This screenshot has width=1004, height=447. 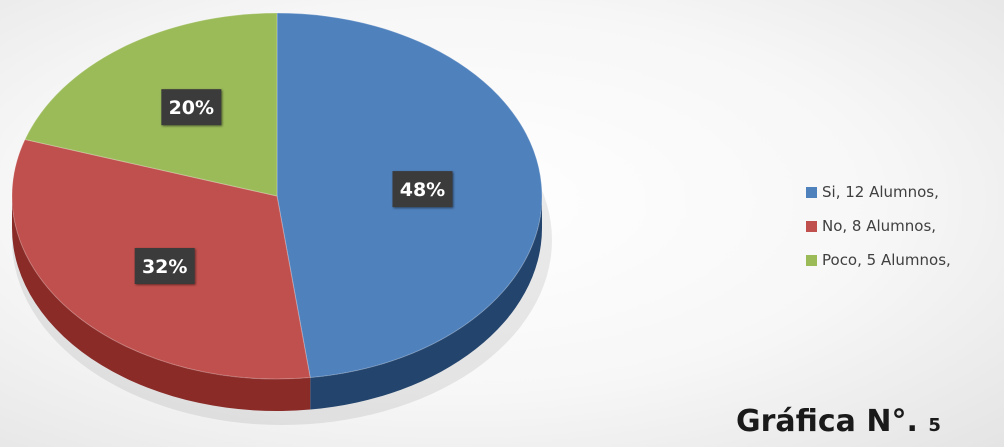 I want to click on caption-text: Gráfica N°., so click(x=827, y=421).